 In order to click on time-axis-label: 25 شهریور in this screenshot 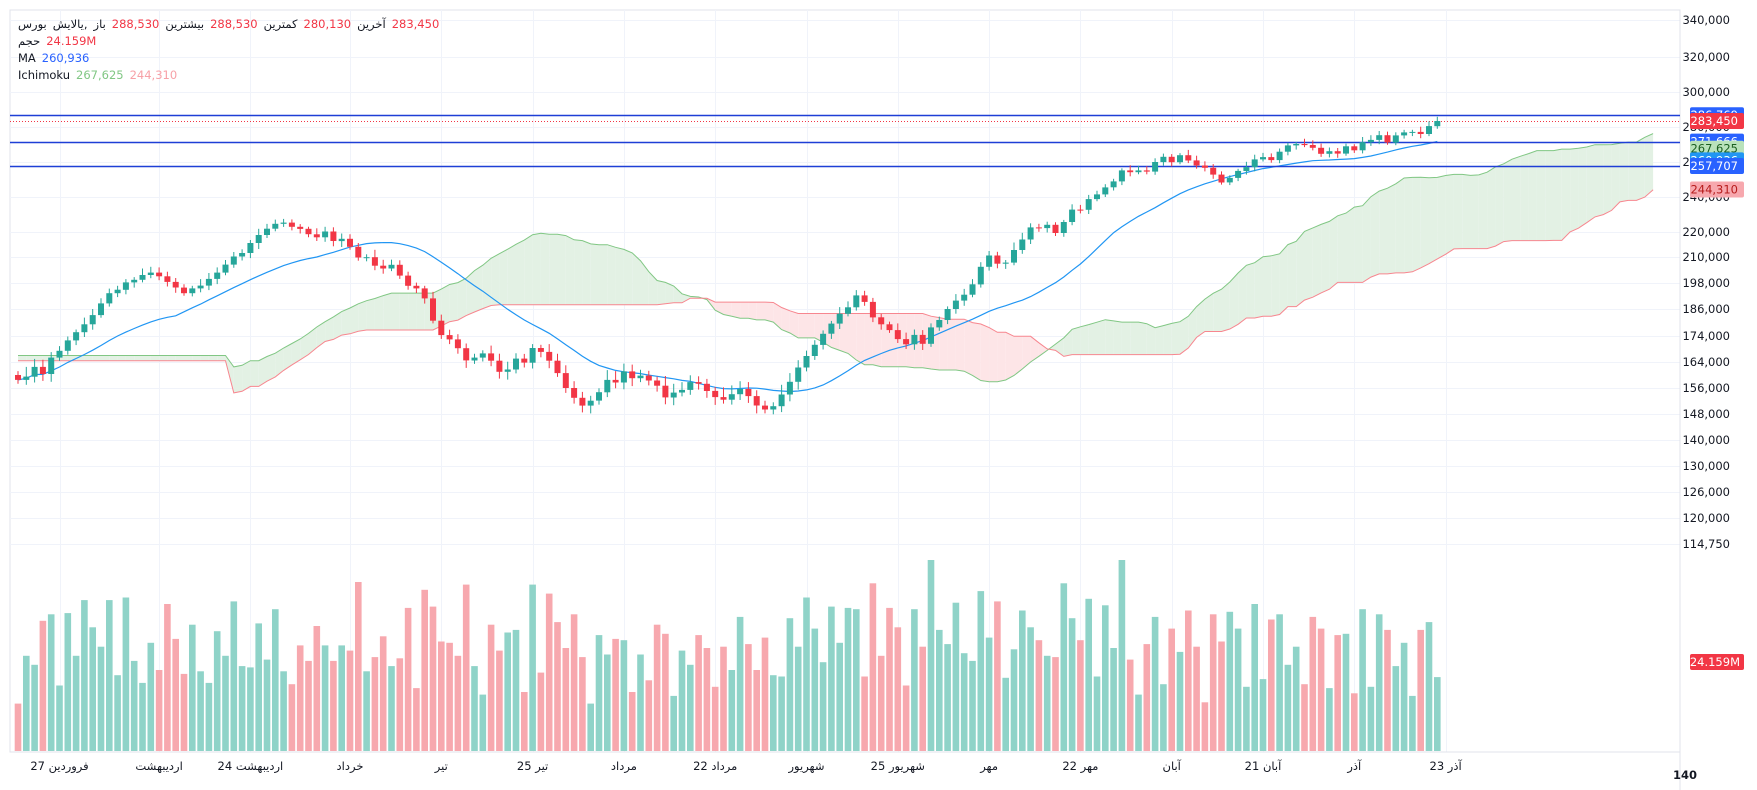, I will do `click(898, 766)`.